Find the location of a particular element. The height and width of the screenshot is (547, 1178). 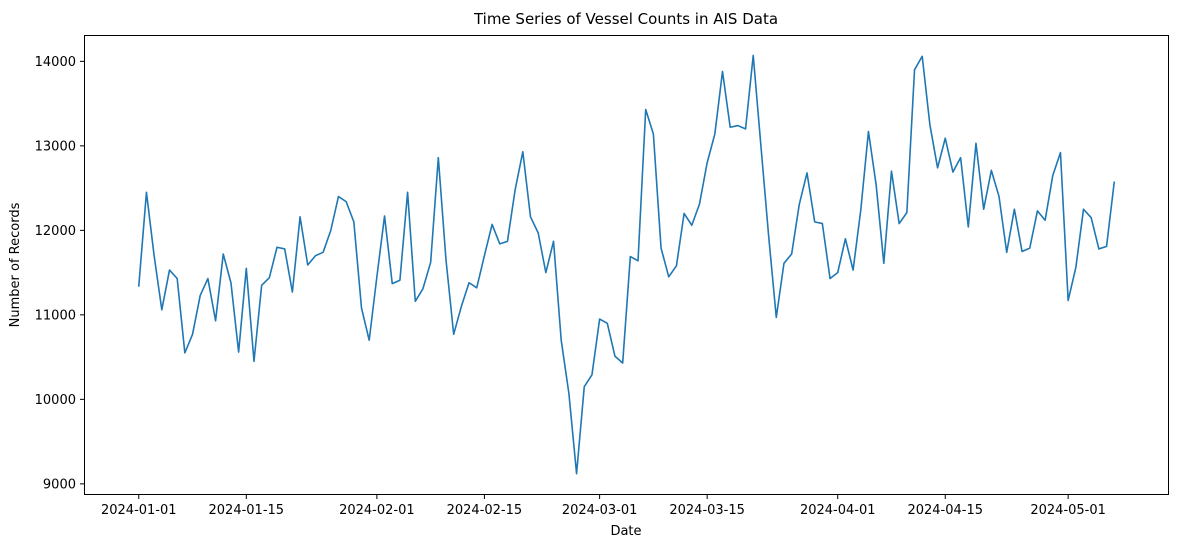

chart-title: Time Series of Vessel Counts in AIS Data is located at coordinates (625, 19).